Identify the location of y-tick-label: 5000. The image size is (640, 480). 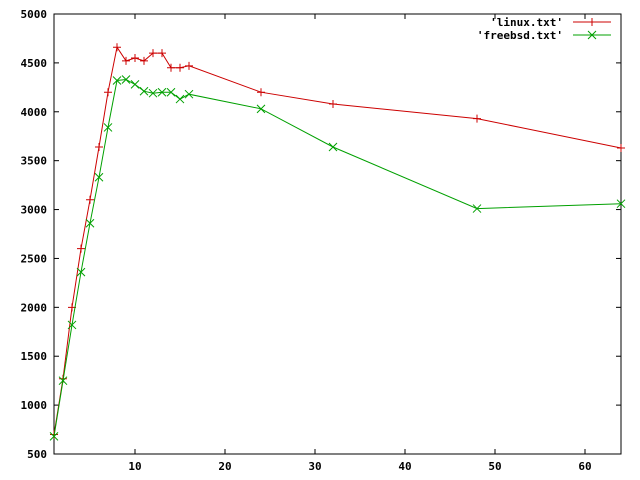
(34, 14).